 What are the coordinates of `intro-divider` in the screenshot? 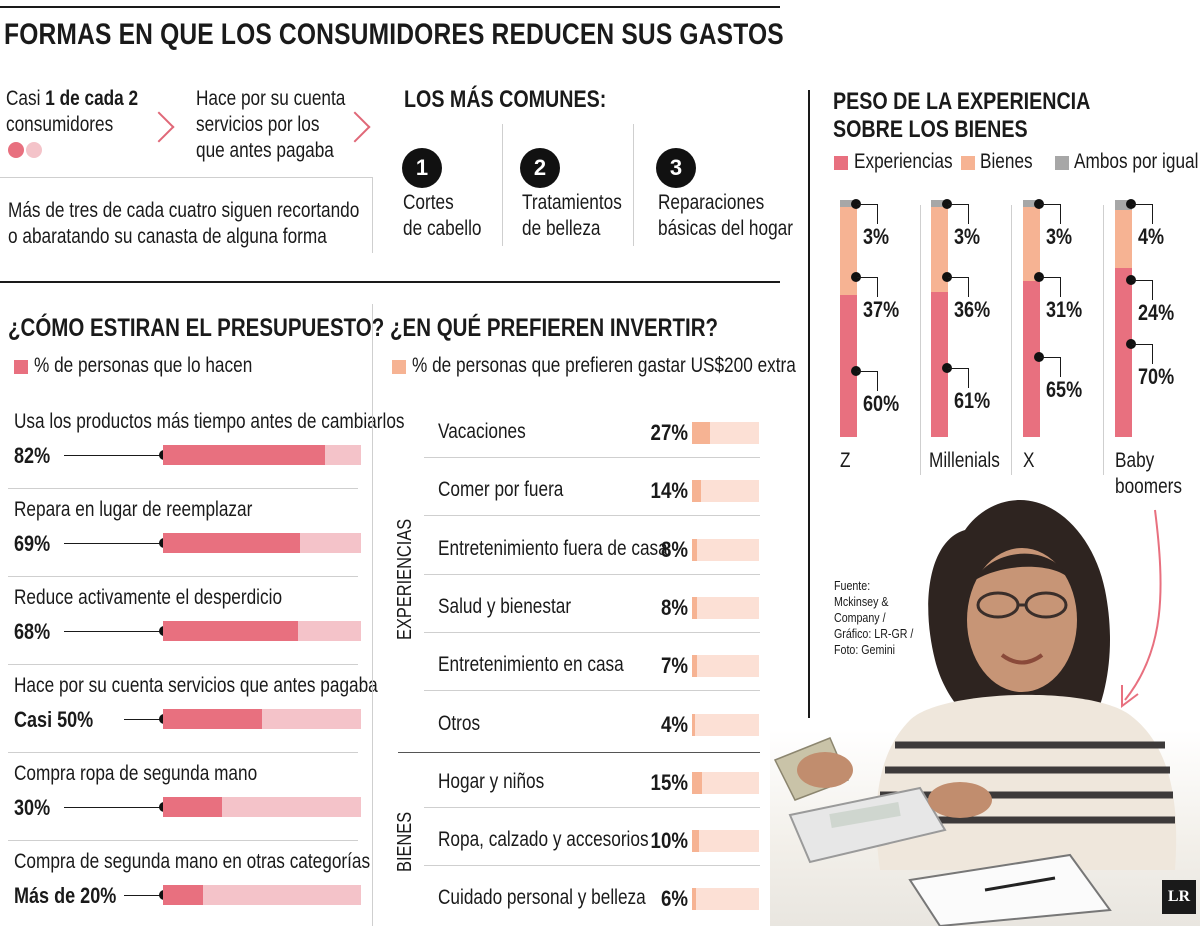 It's located at (186, 177).